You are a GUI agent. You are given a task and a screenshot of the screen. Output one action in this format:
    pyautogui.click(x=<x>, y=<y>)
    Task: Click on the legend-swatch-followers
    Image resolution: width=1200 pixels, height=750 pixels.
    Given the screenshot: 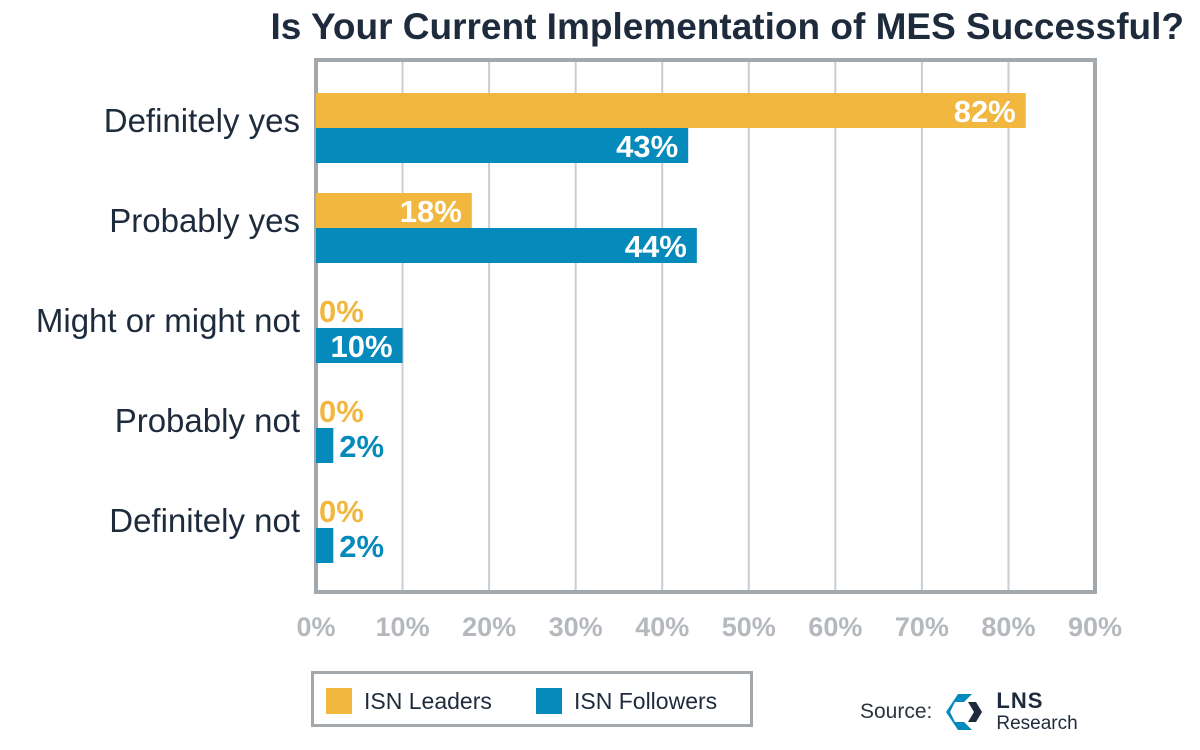 What is the action you would take?
    pyautogui.click(x=549, y=701)
    